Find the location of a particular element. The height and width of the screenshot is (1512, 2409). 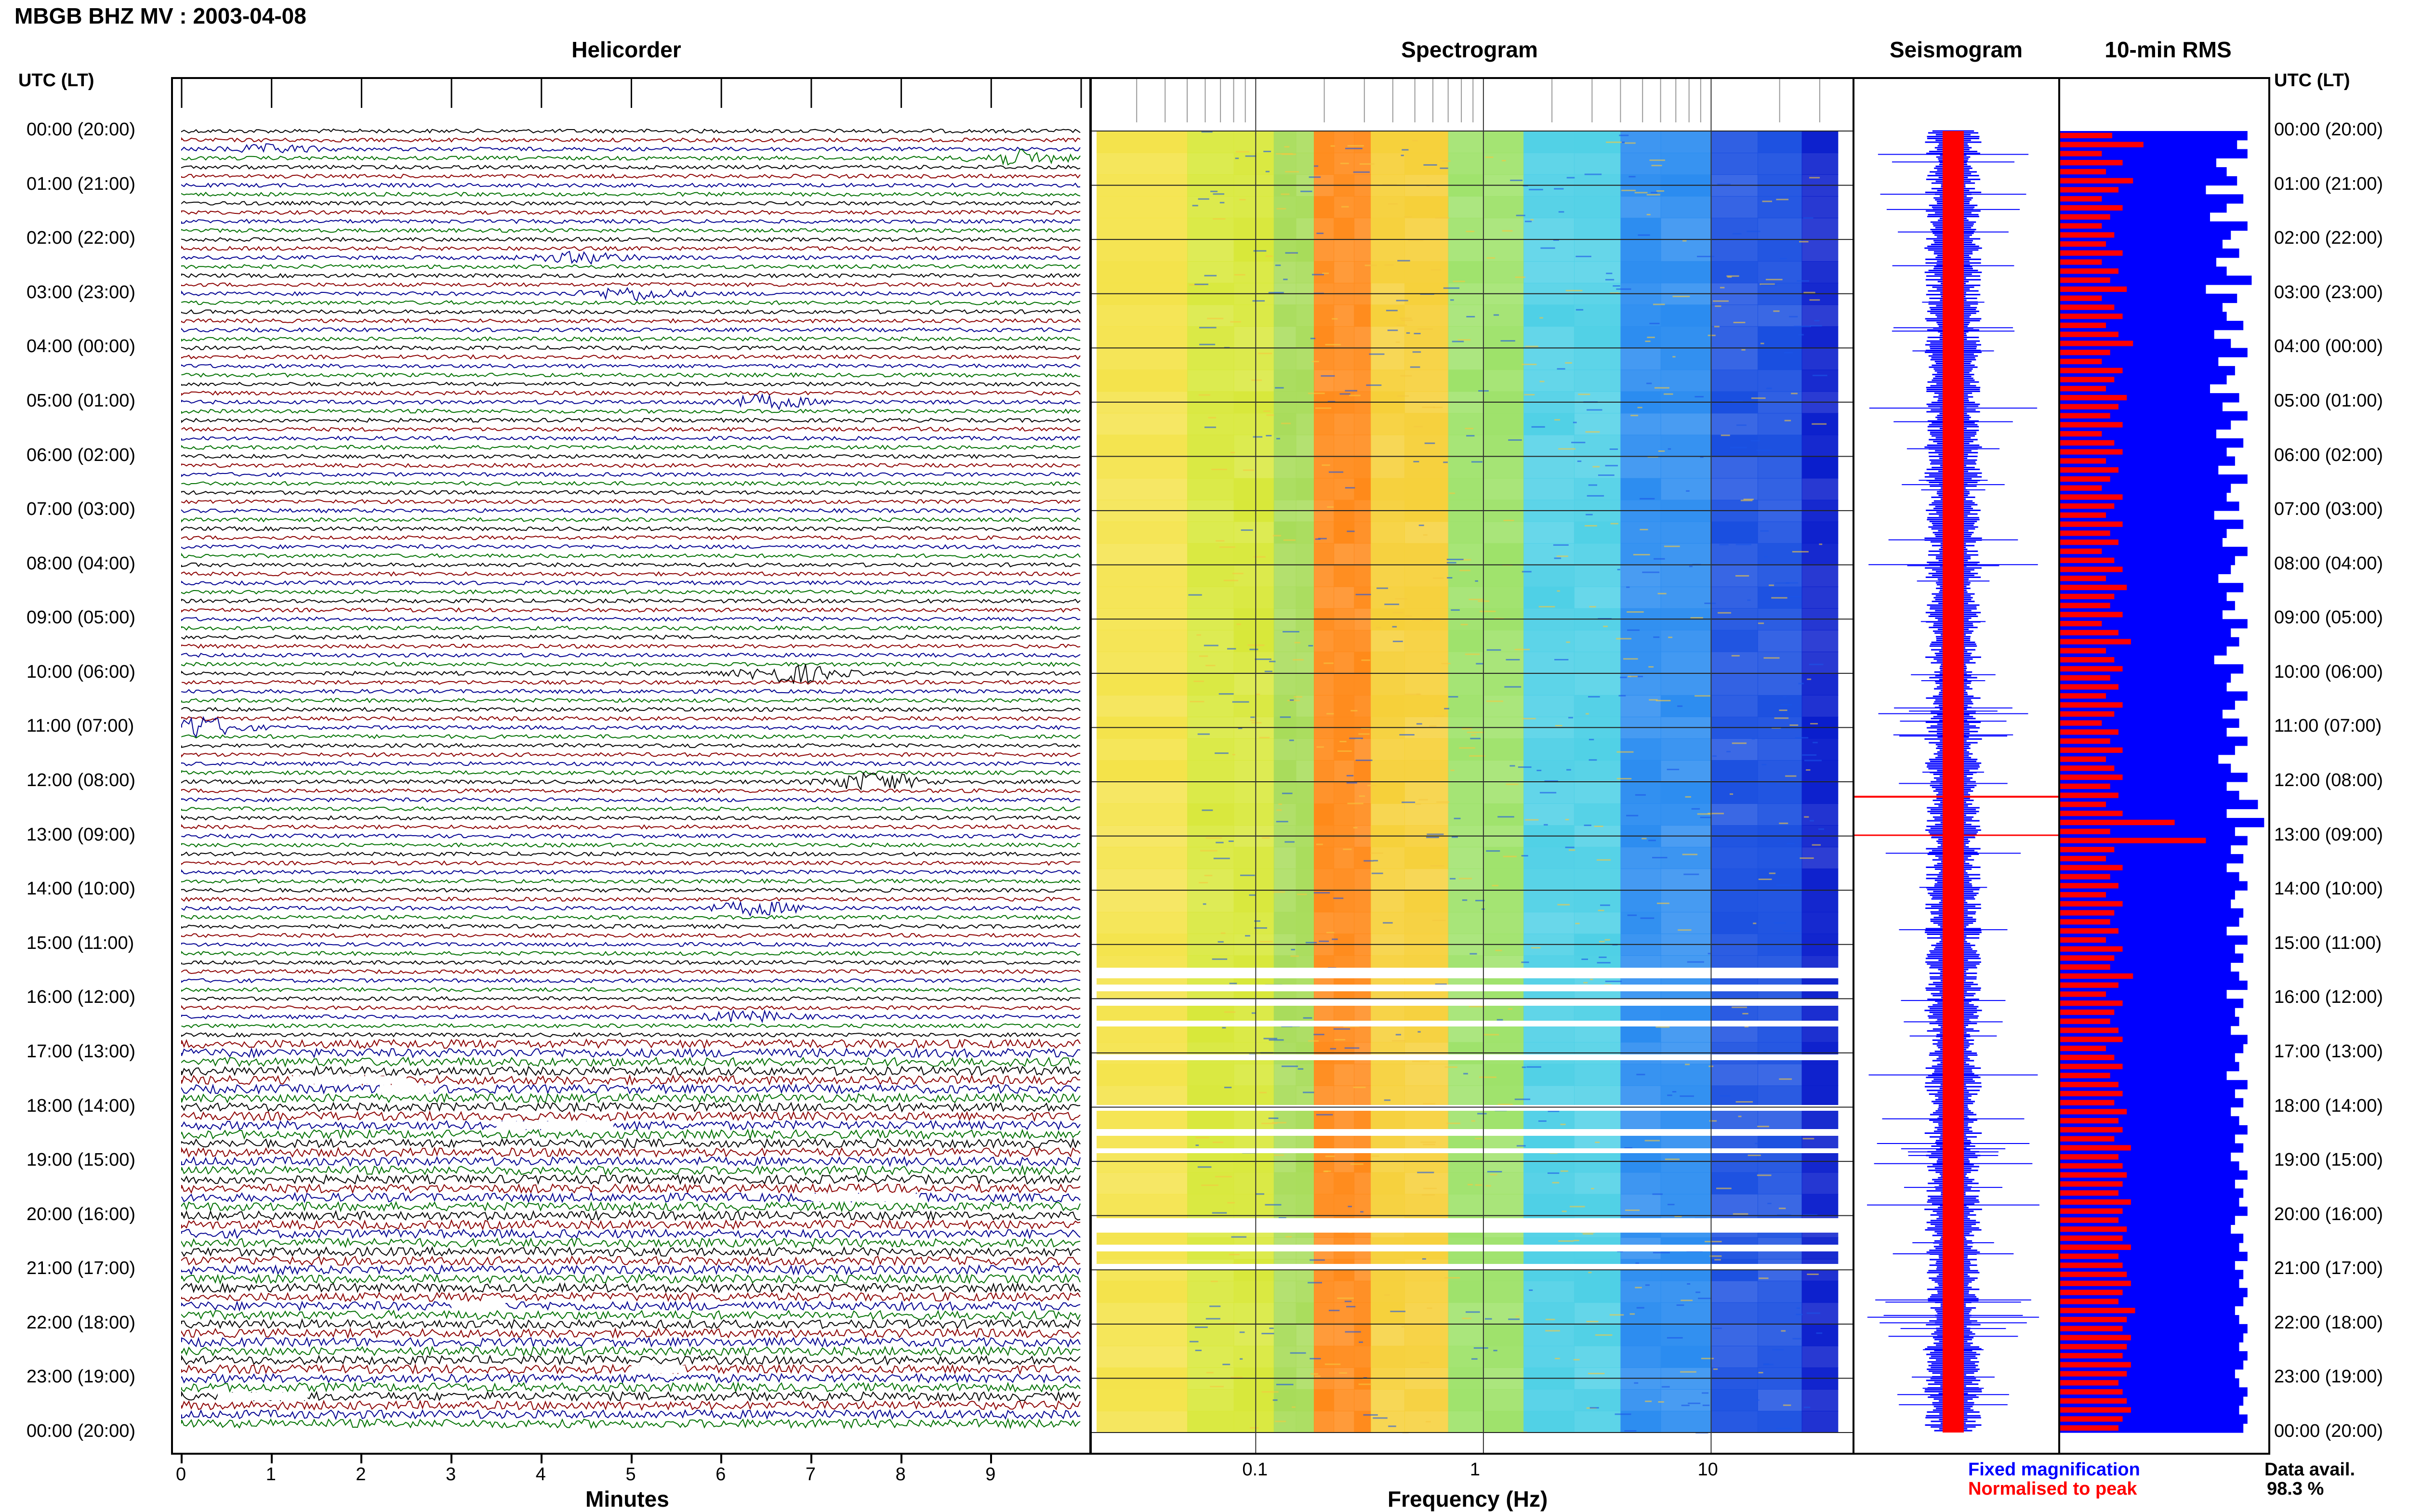

hour-label-left: 21:00 (17:00) is located at coordinates (81, 1268).